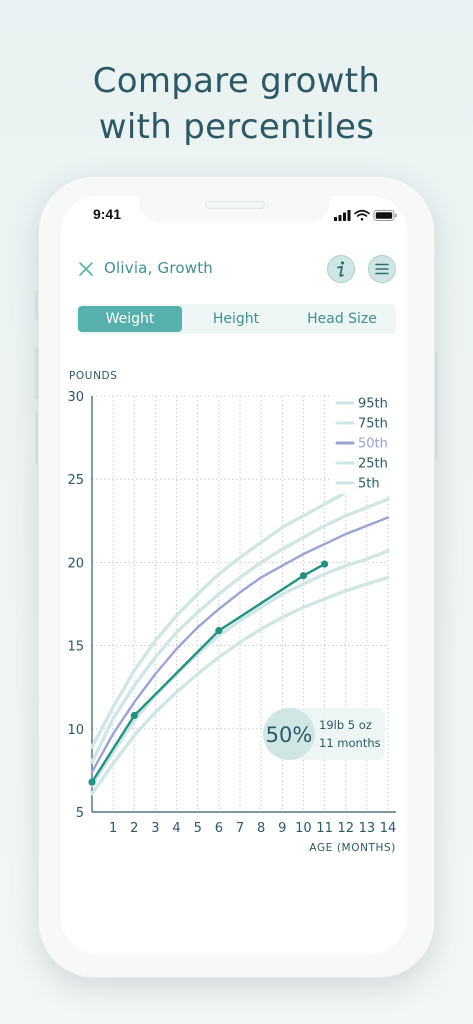  Describe the element at coordinates (240, 828) in the screenshot. I see `x-tick-label: 7` at that location.